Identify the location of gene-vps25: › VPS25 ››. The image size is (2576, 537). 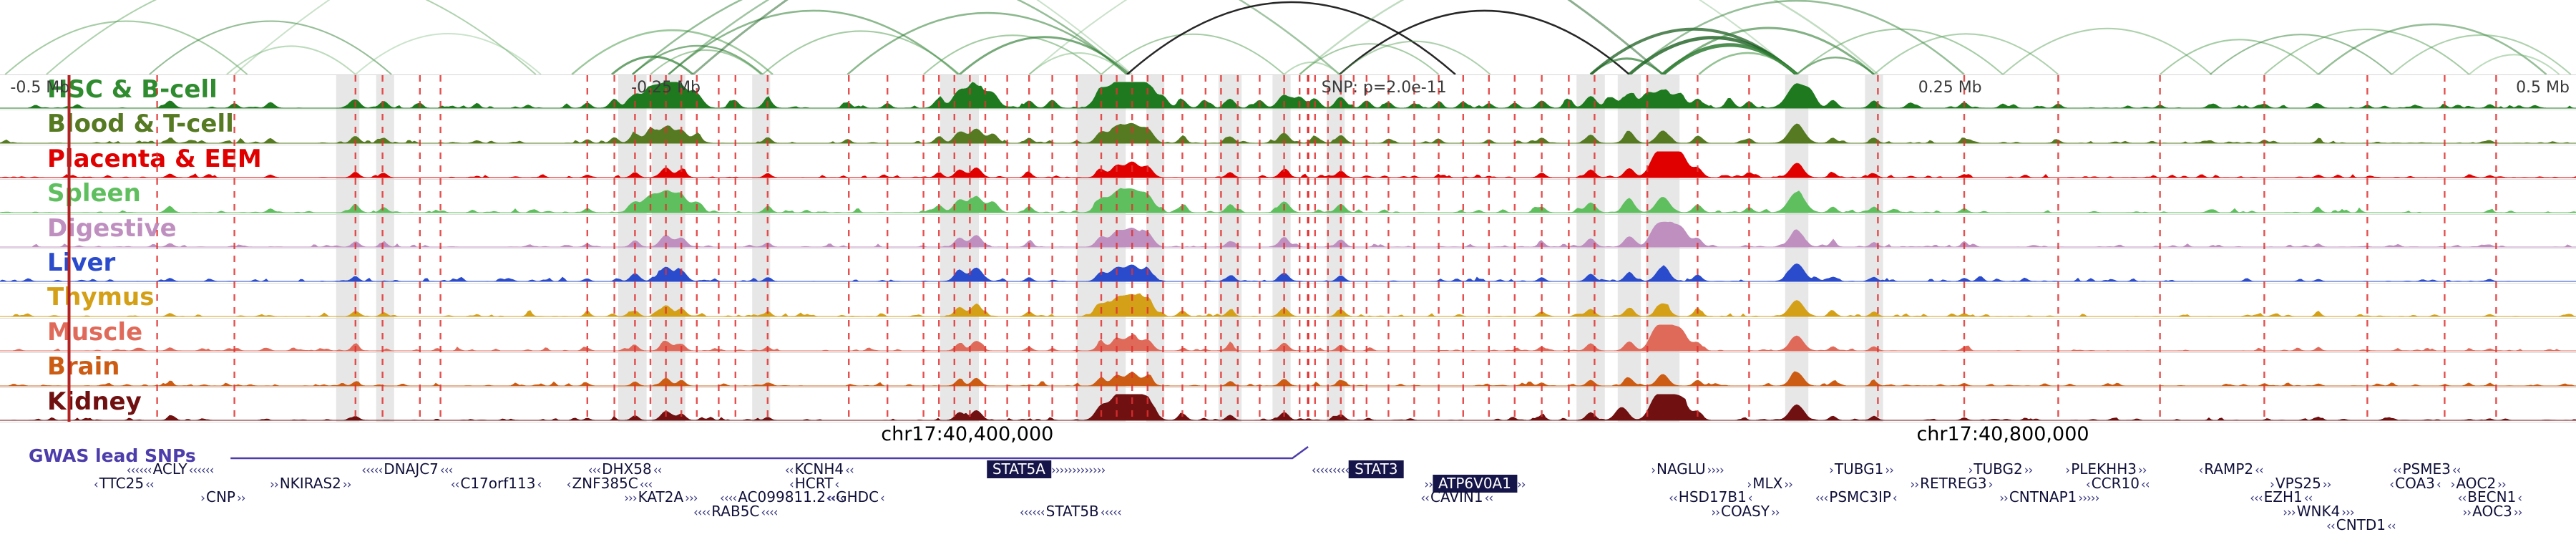
(2300, 484).